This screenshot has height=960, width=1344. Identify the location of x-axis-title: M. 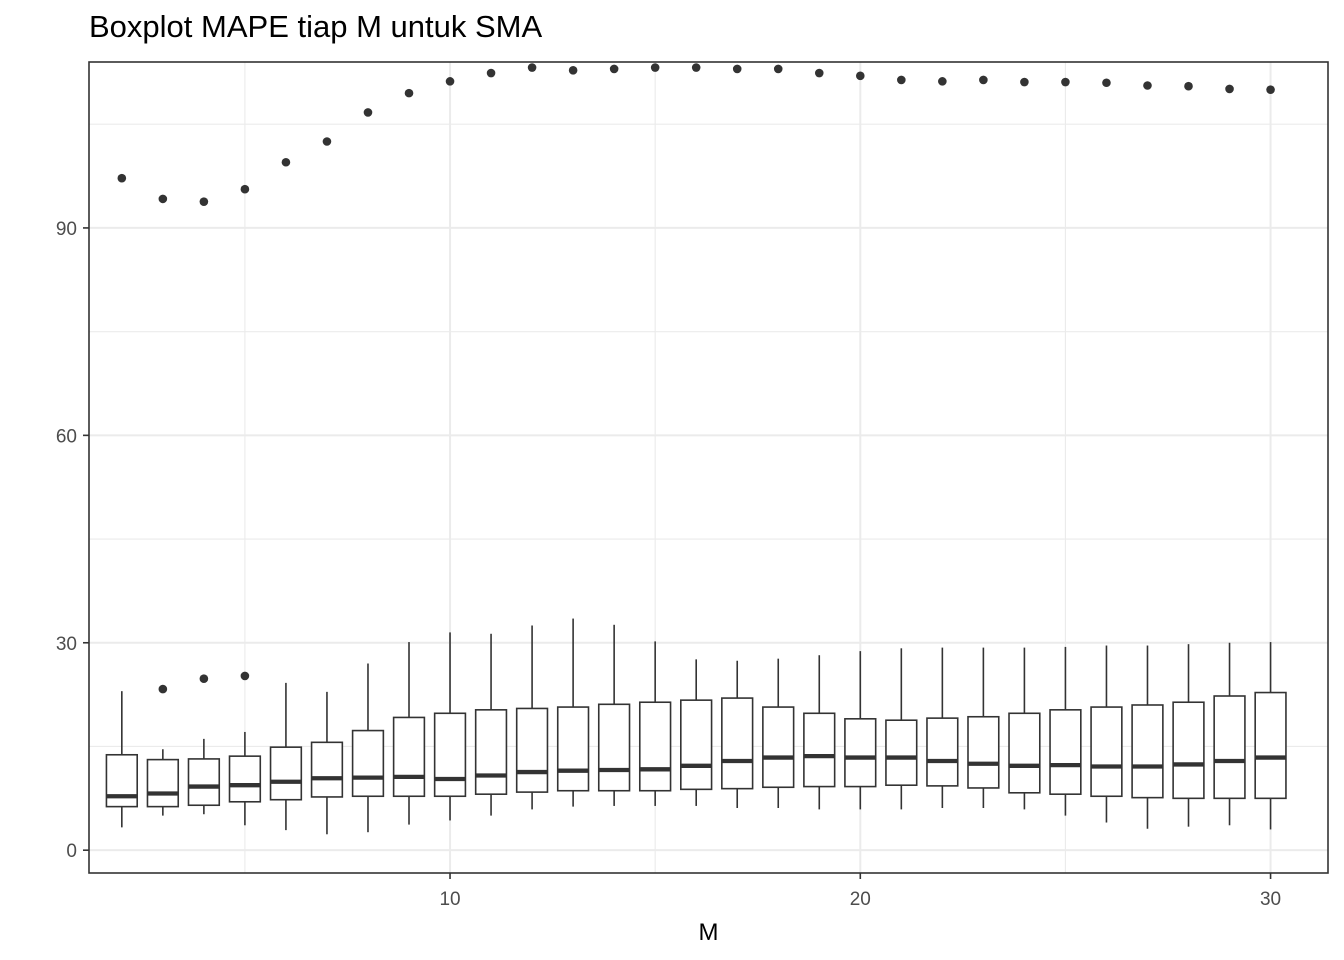
(709, 932).